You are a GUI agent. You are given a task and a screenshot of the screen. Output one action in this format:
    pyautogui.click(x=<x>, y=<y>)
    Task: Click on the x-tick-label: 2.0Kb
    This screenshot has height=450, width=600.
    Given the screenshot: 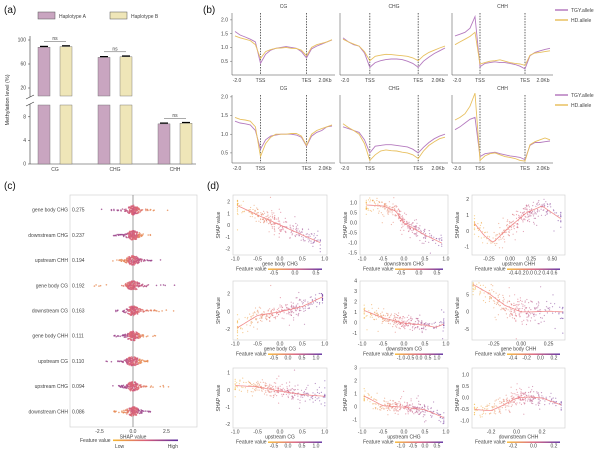 What is the action you would take?
    pyautogui.click(x=437, y=169)
    